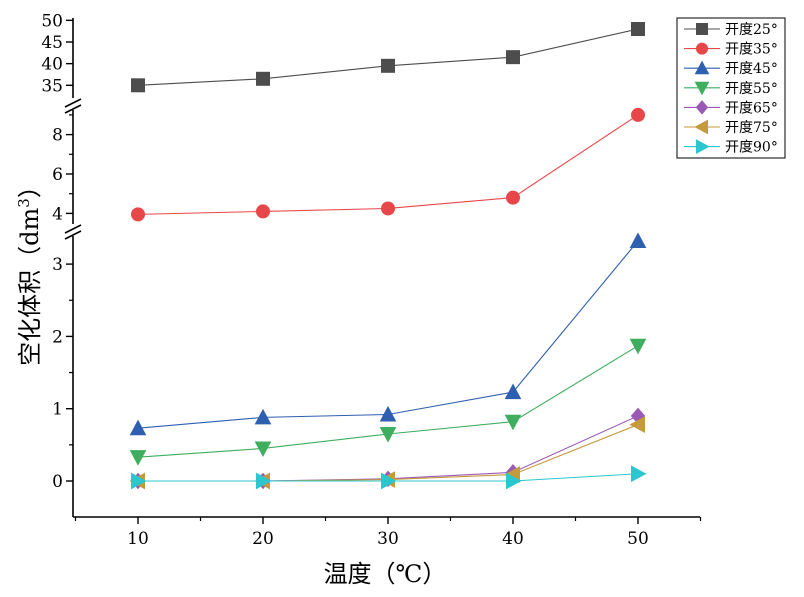  Describe the element at coordinates (751, 89) in the screenshot. I see `legend-label: 开度55°` at that location.